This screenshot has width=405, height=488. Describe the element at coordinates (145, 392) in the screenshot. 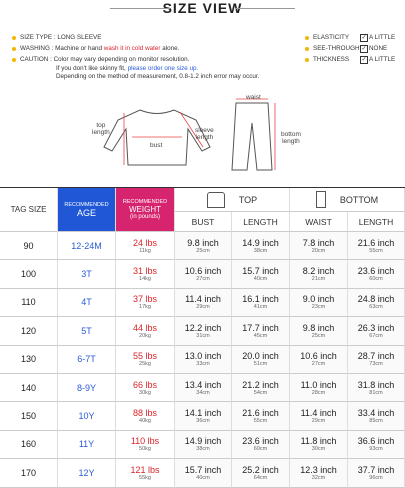

I see `text: 30kg` at that location.